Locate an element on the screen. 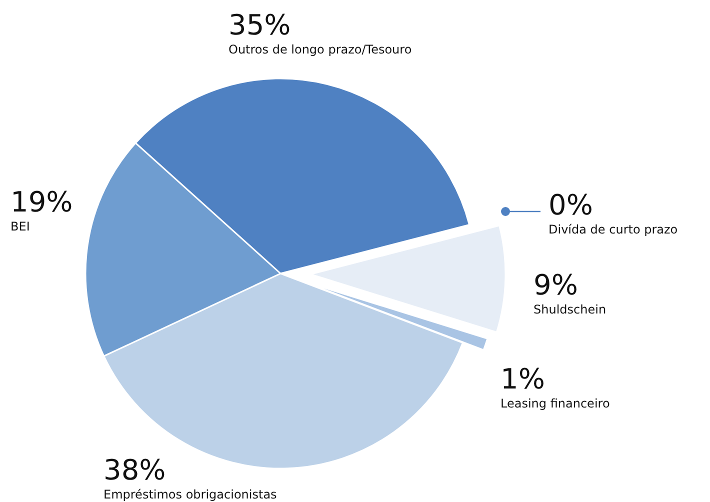 This screenshot has height=502, width=710. text: 0% is located at coordinates (570, 205).